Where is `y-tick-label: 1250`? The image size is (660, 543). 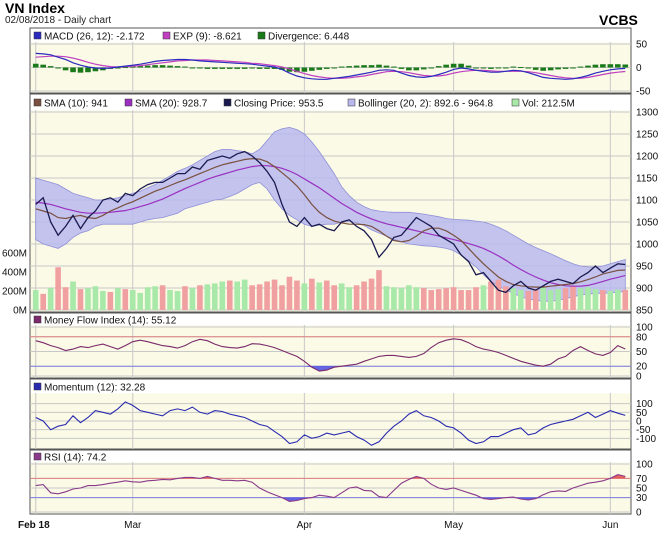
y-tick-label: 1250 is located at coordinates (647, 135).